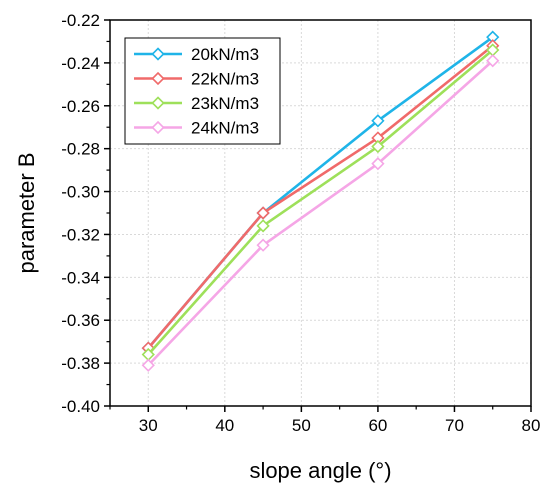 The width and height of the screenshot is (550, 494). I want to click on x-tick-label: 80, so click(531, 425).